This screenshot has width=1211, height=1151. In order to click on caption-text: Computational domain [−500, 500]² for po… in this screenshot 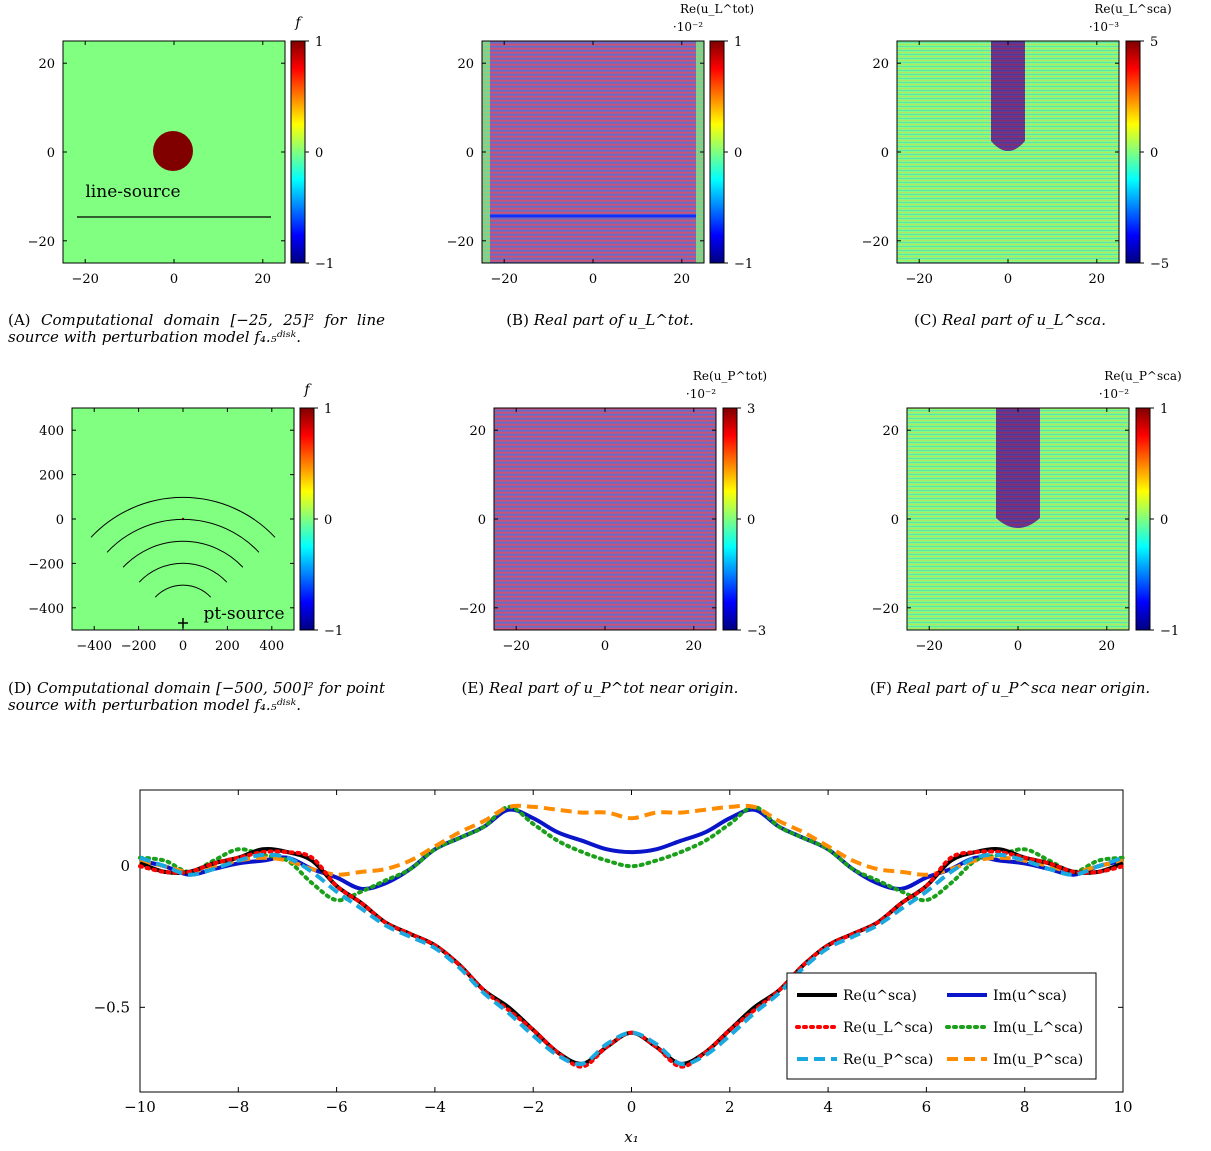, I will do `click(196, 696)`.